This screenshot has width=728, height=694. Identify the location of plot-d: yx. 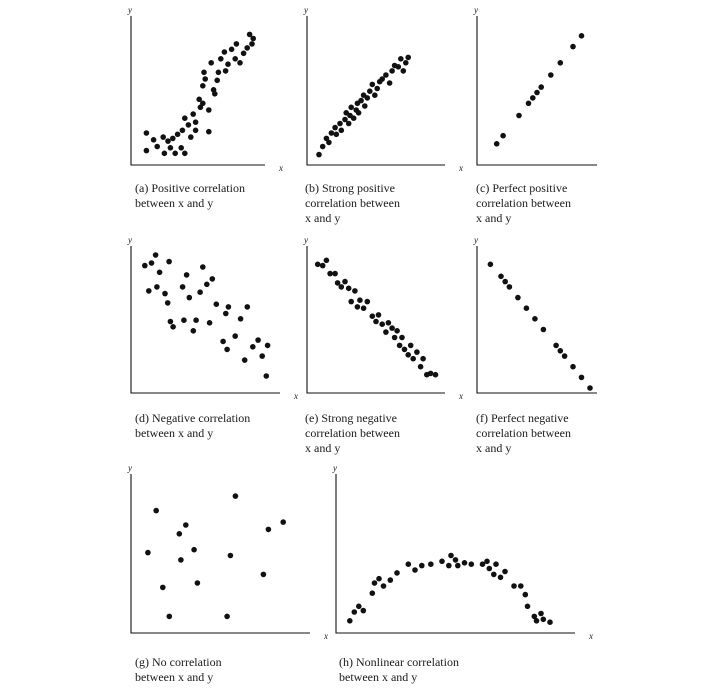
(212, 318).